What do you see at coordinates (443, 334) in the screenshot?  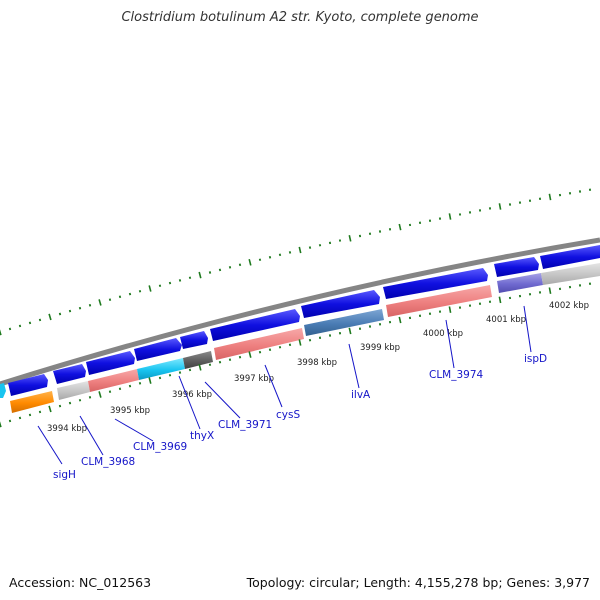 I see `kbp-tick-label: 4000 kbp` at bounding box center [443, 334].